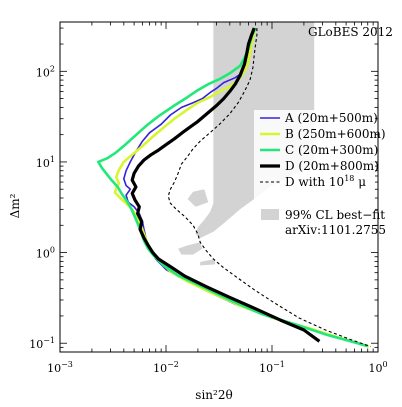  Describe the element at coordinates (272, 367) in the screenshot. I see `x-tick-label: 10⁻¹` at that location.